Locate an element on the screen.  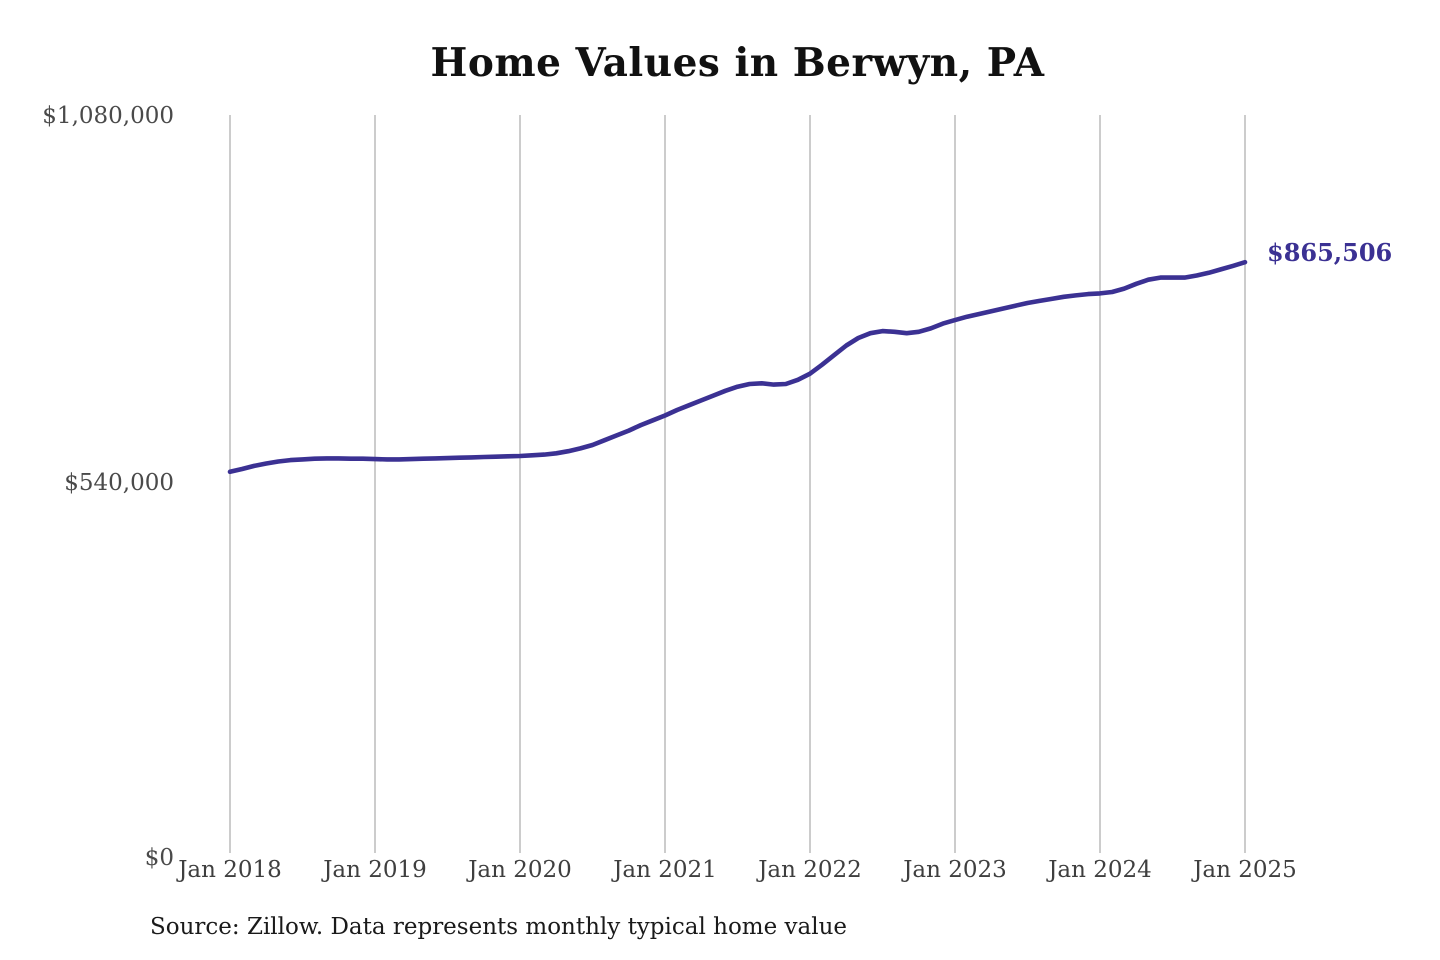
x-tick-label-jan-2025: Jan 2025 is located at coordinates (1245, 870).